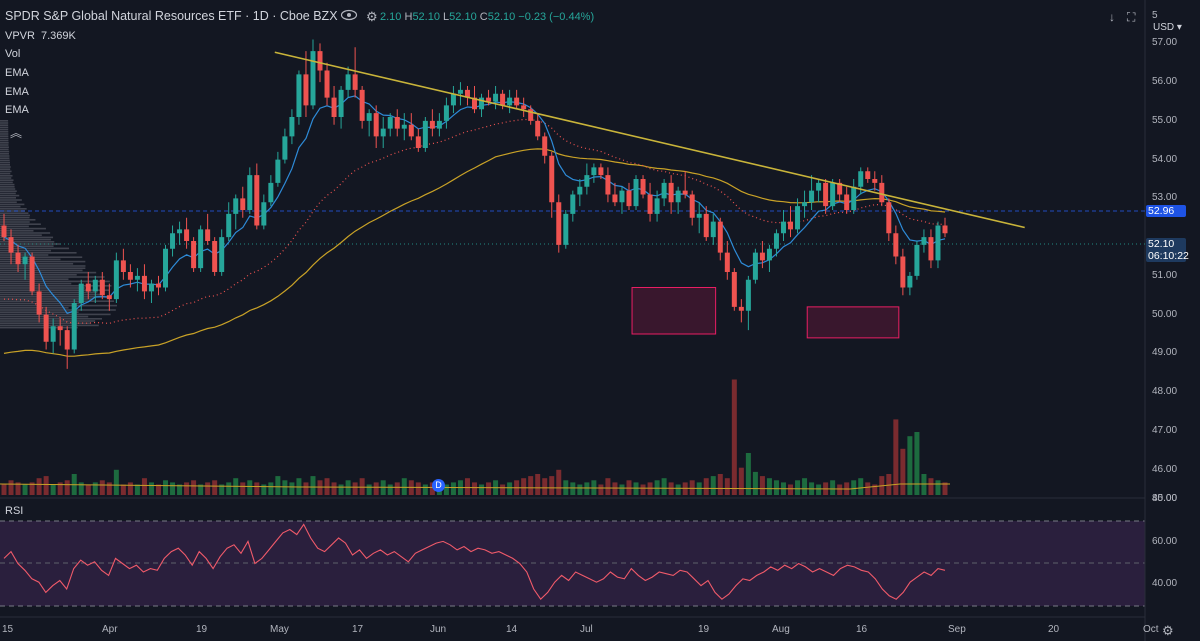  What do you see at coordinates (8, 629) in the screenshot?
I see `time-tick: 15` at bounding box center [8, 629].